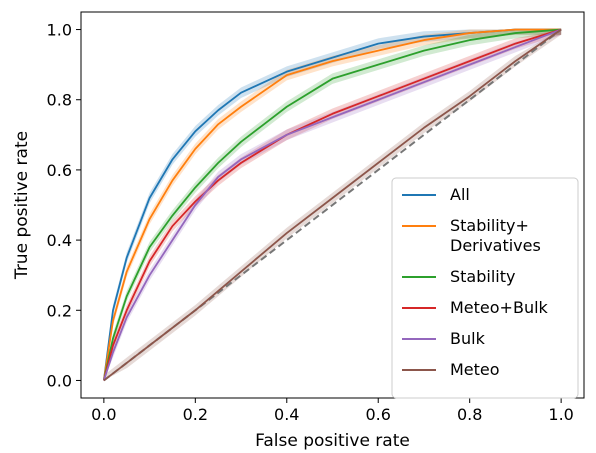  I want to click on y-tick-label: 0.8, so click(59, 100).